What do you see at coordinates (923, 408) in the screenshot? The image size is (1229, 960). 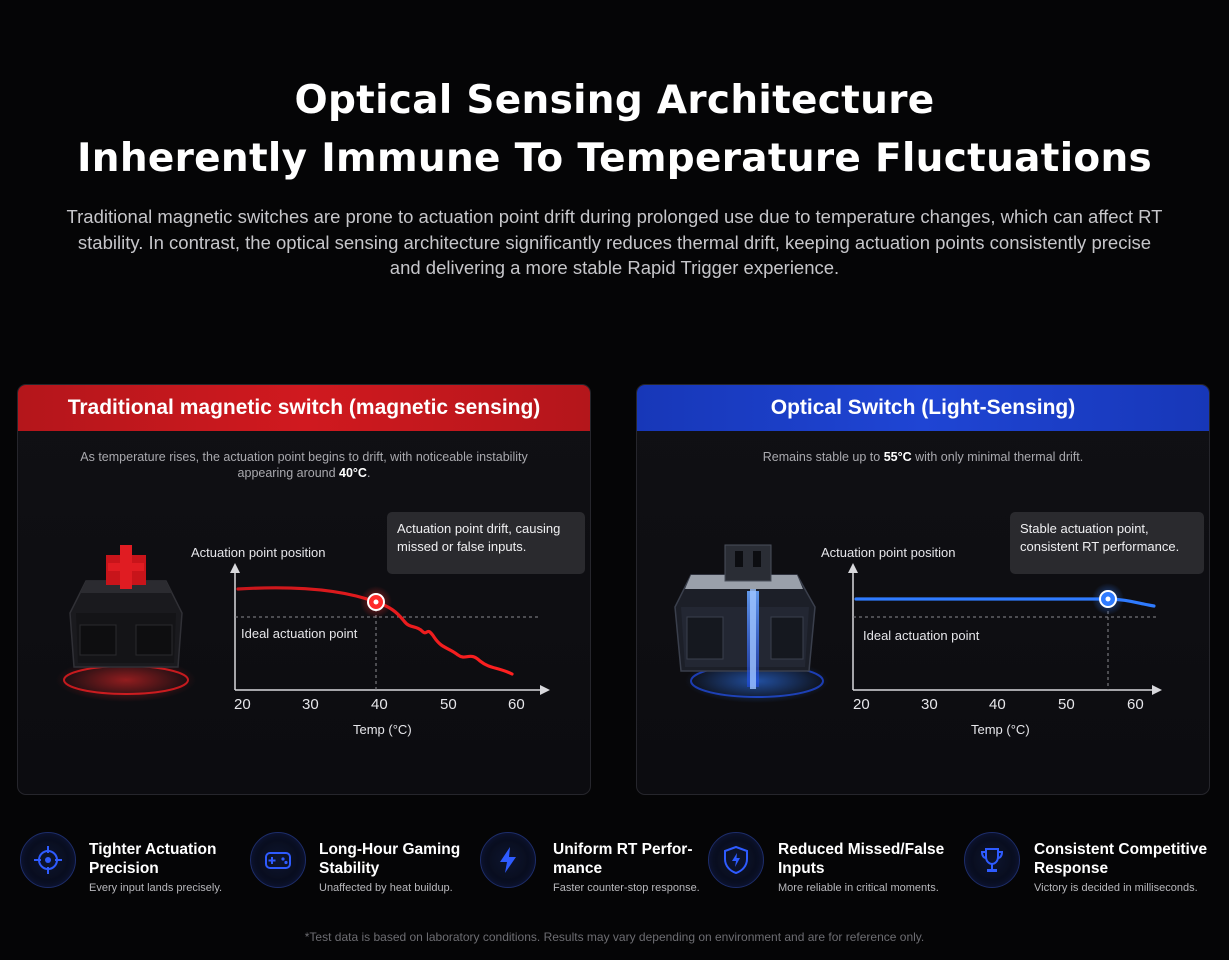 I see `optical-panel-heading: Optical Switch (Light-Sensing)` at bounding box center [923, 408].